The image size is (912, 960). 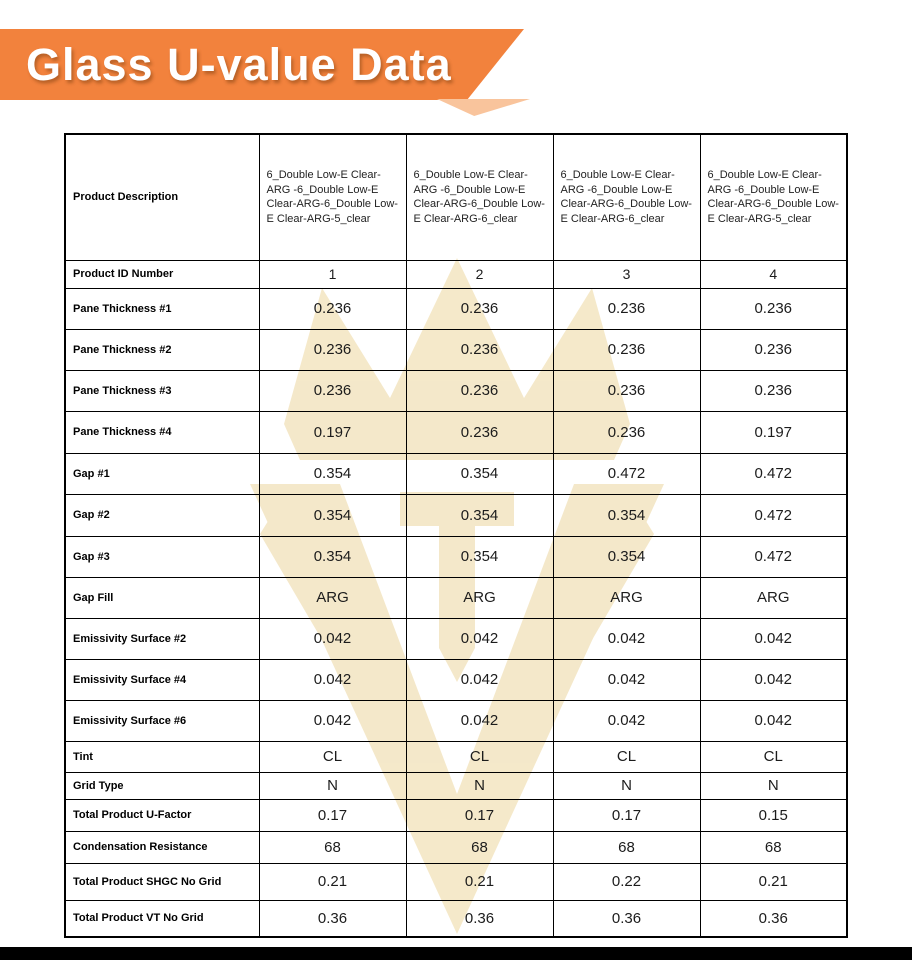 I want to click on table-row: Pane Thickness #4 0.197 0.236 0.236 0.197, so click(x=456, y=432).